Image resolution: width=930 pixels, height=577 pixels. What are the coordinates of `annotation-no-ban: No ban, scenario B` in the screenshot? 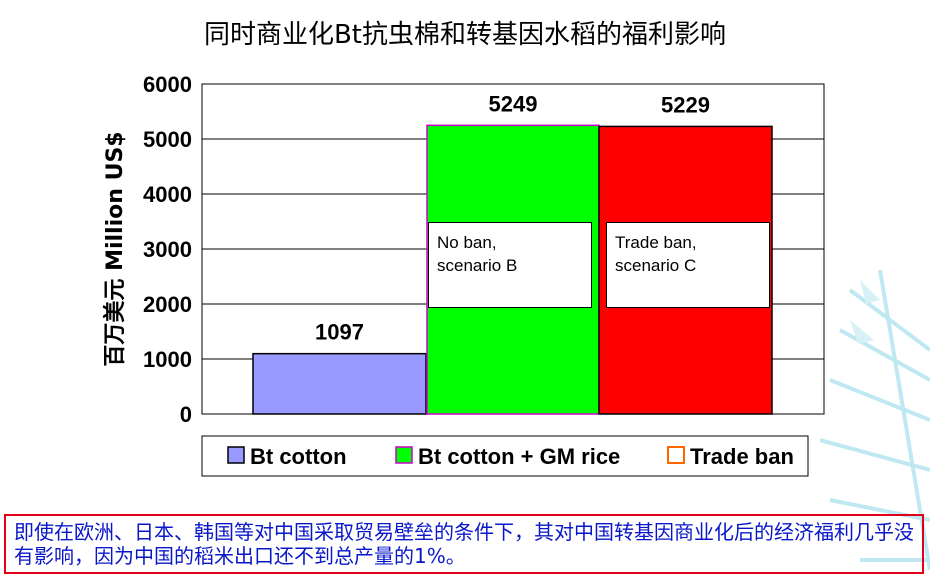 It's located at (510, 265).